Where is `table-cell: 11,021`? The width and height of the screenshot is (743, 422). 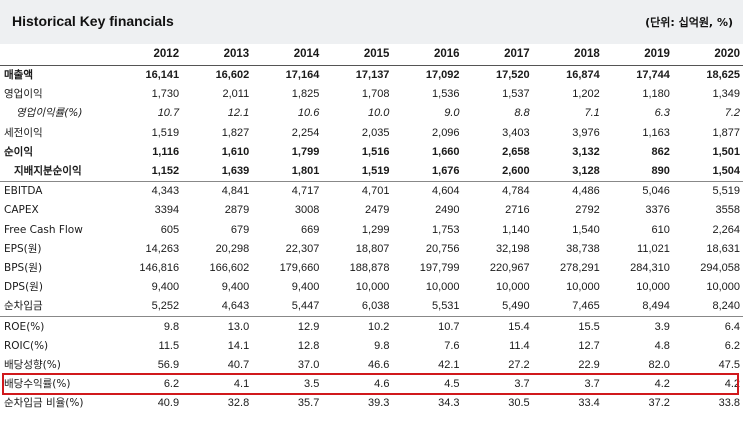 table-cell: 11,021 is located at coordinates (653, 248).